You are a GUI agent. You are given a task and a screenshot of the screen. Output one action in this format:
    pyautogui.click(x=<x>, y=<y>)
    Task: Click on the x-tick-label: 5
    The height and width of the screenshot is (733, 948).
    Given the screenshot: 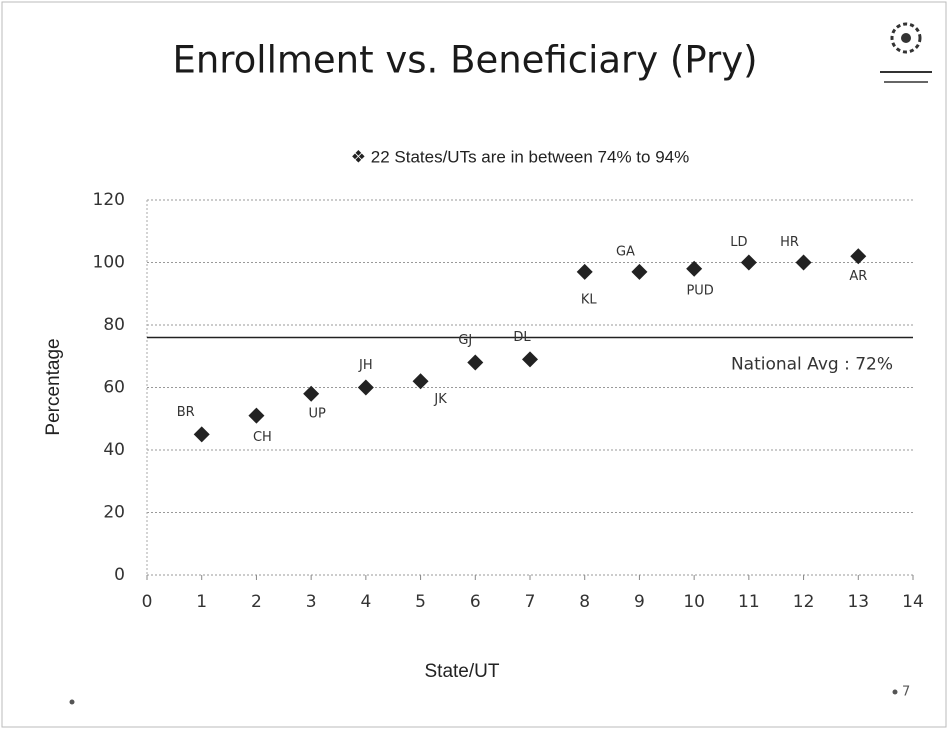 What is the action you would take?
    pyautogui.click(x=420, y=602)
    